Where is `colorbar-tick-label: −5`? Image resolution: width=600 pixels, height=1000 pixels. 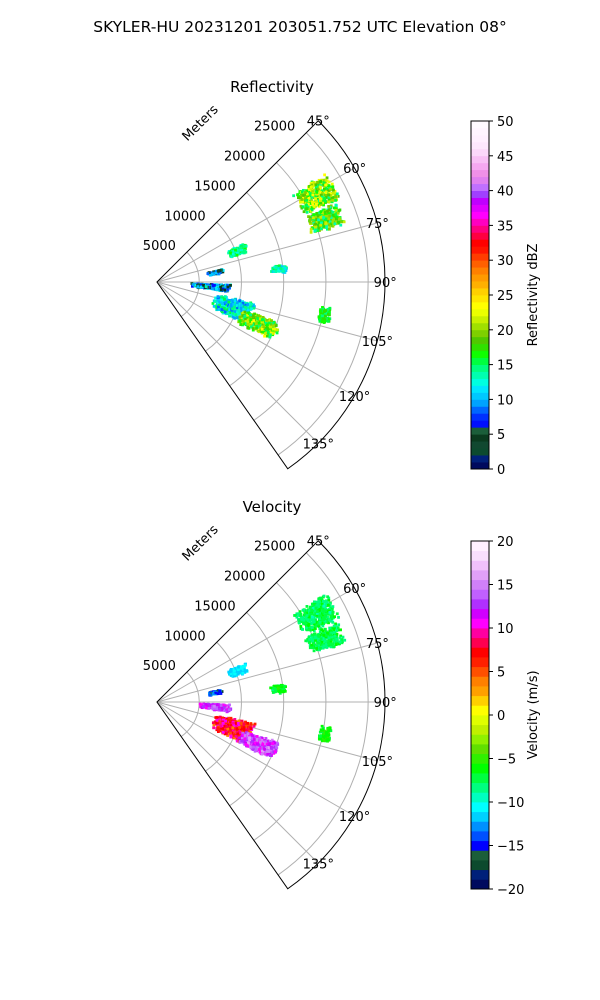 colorbar-tick-label: −5 is located at coordinates (506, 760).